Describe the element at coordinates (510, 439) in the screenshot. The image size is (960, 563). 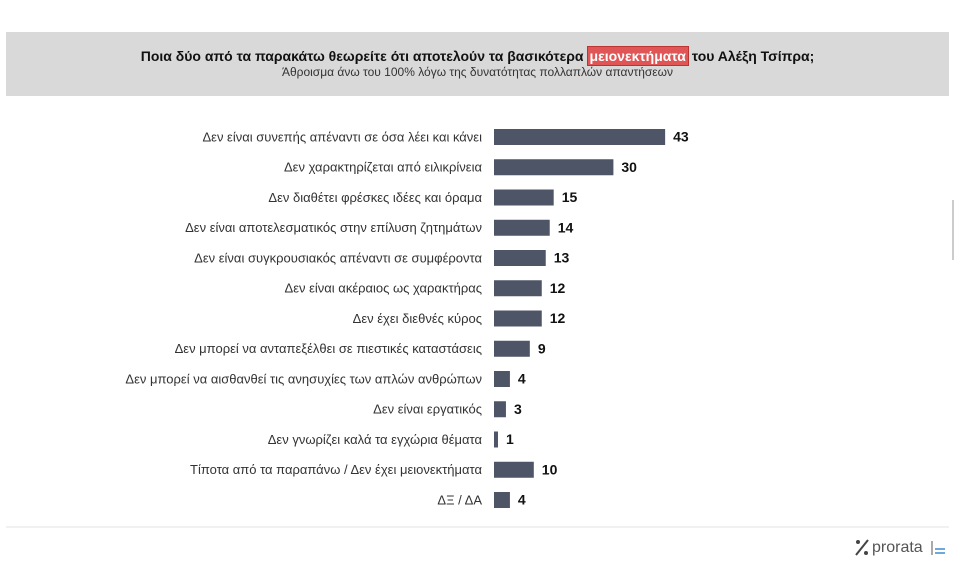
I see `value-label: 1` at that location.